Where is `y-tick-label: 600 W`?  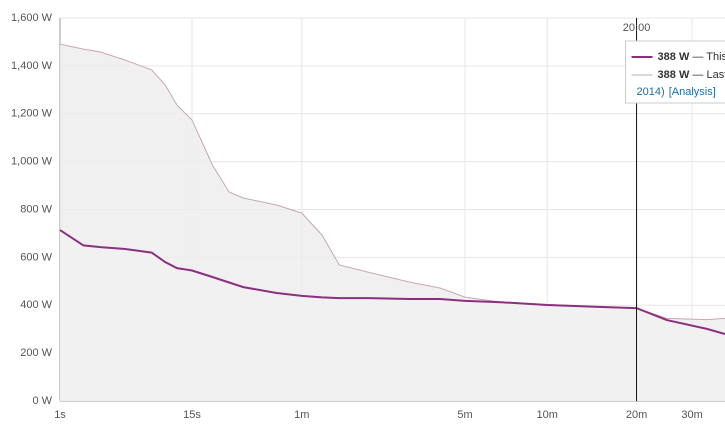
y-tick-label: 600 W is located at coordinates (36, 257).